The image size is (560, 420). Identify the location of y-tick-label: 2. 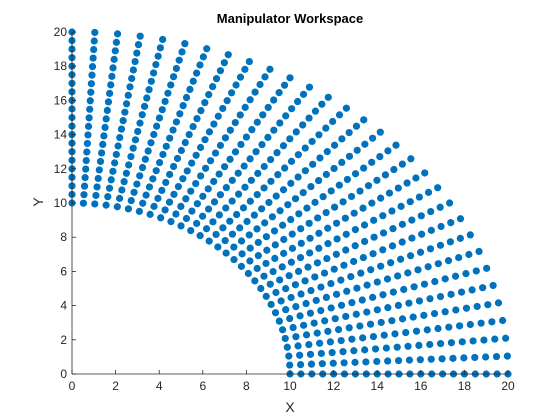
(63, 340).